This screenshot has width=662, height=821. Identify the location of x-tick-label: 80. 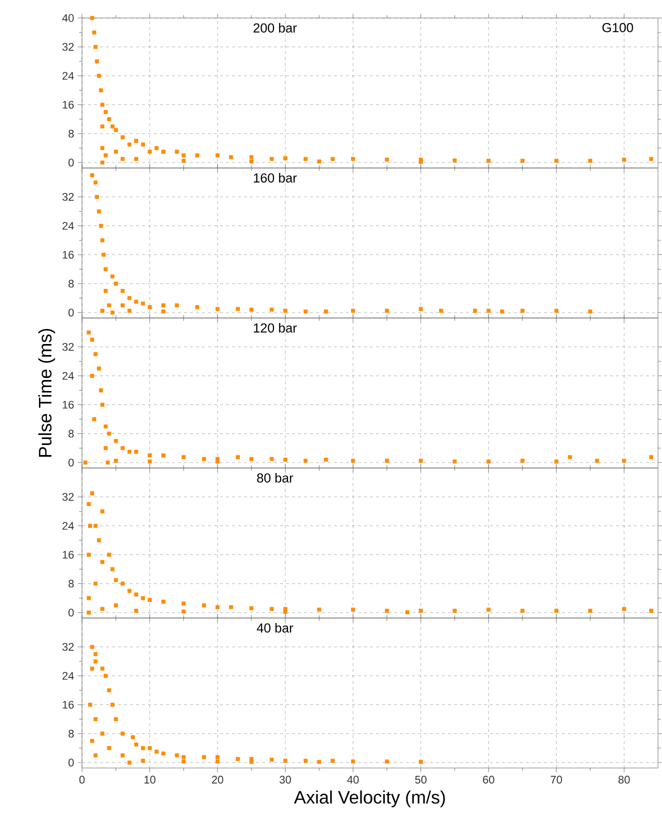
(624, 780).